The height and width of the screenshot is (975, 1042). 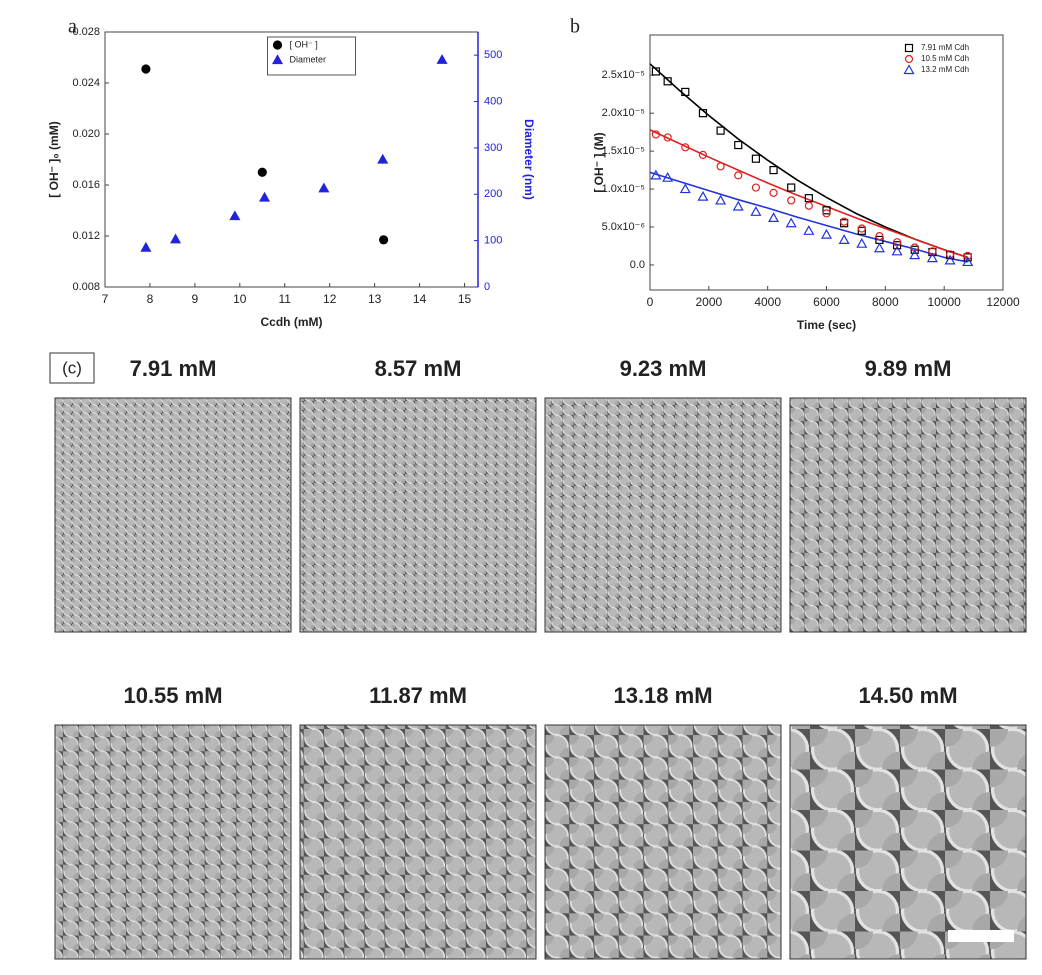 What do you see at coordinates (86, 83) in the screenshot?
I see `y-tick-label: 0.024` at bounding box center [86, 83].